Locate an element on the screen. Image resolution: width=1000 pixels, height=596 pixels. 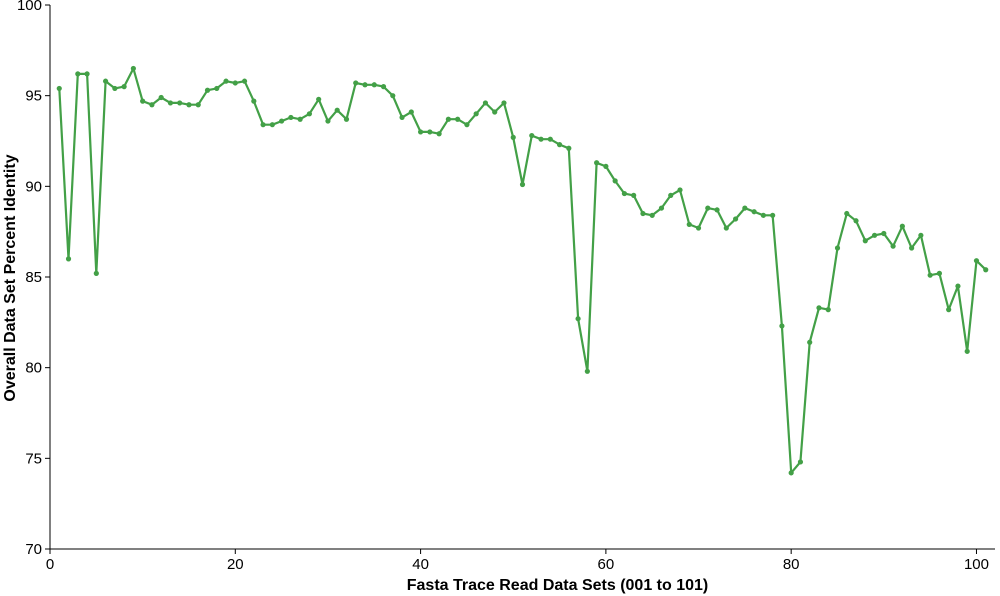
x-tick-label: 0 is located at coordinates (50, 564).